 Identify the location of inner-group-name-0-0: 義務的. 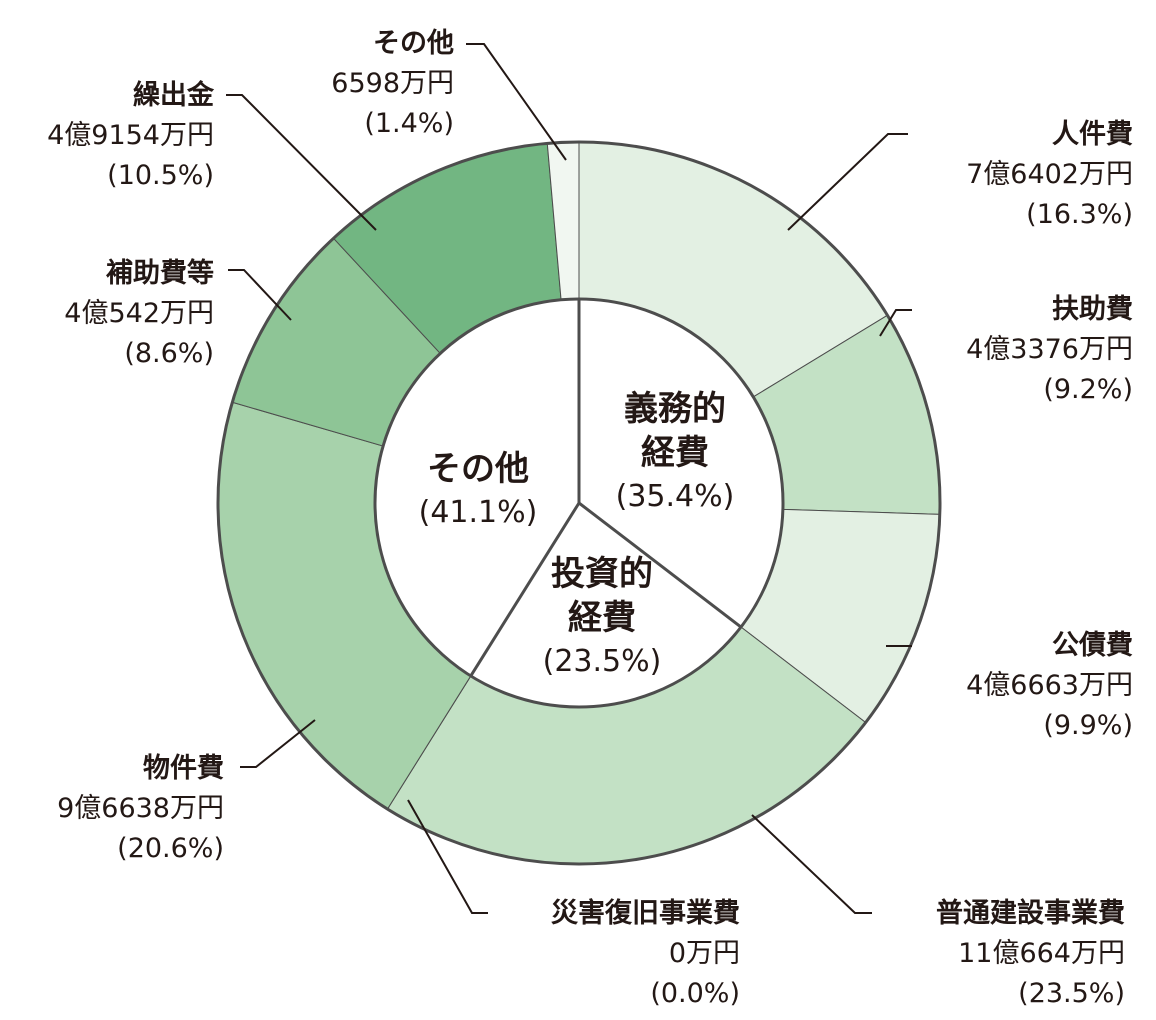
(675, 409).